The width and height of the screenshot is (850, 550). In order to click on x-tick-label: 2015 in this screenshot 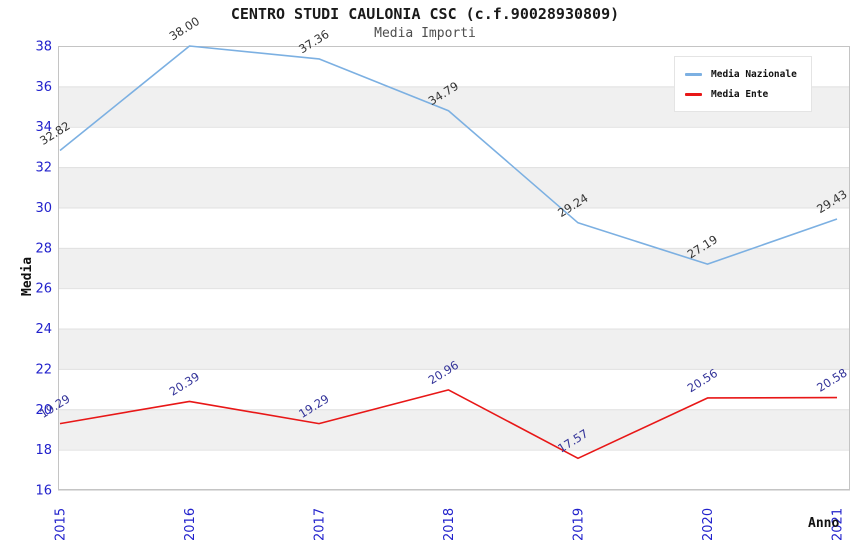, I will do `click(61, 524)`.